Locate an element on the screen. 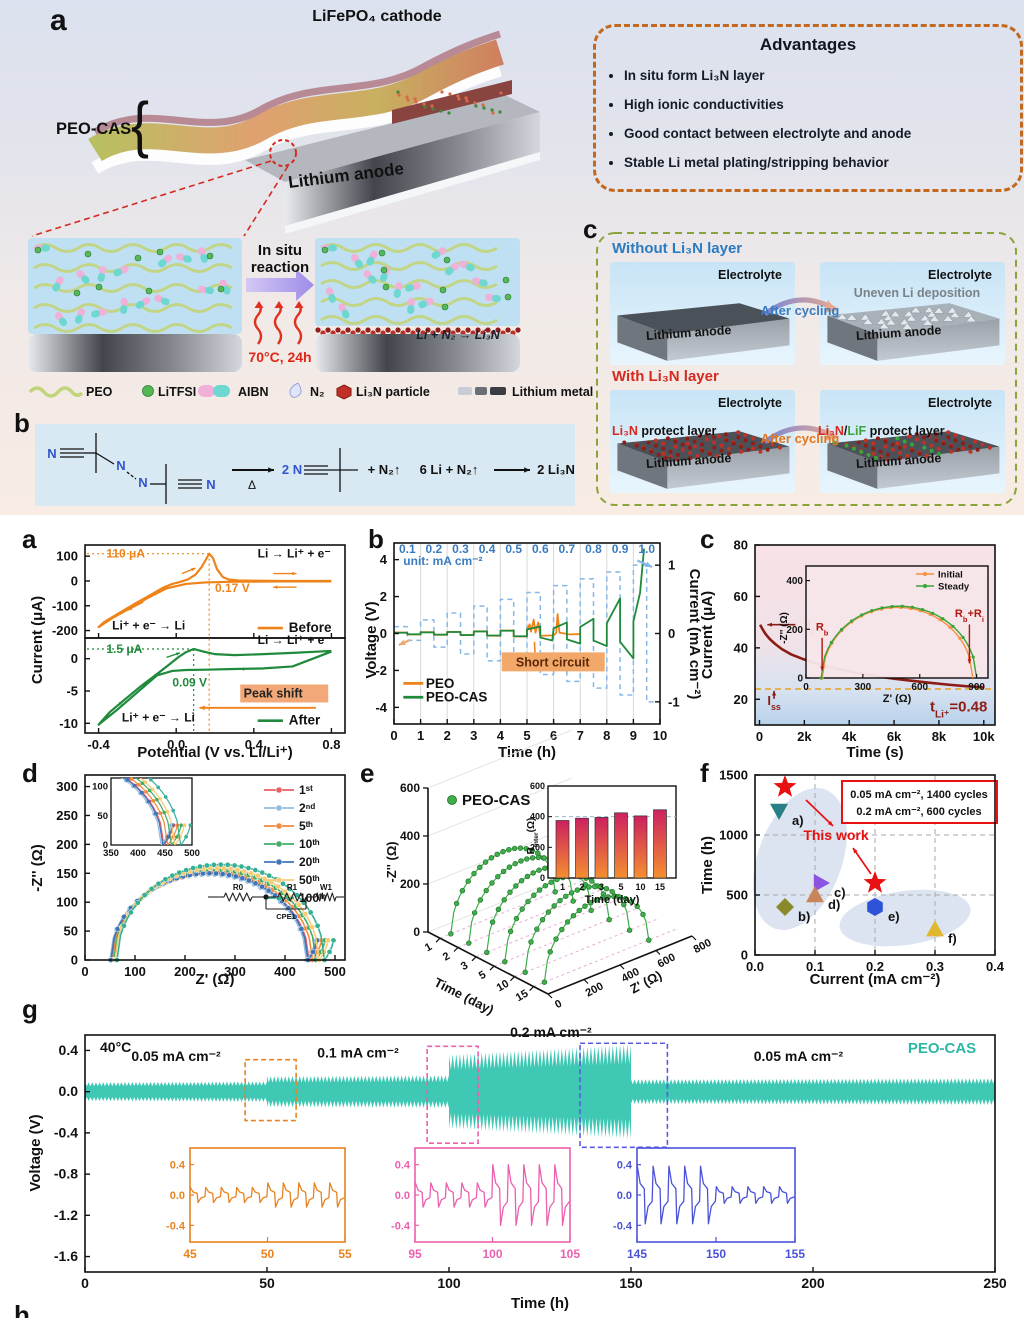 This screenshot has width=1024, height=1318. arrow-head is located at coordinates (830, 434).